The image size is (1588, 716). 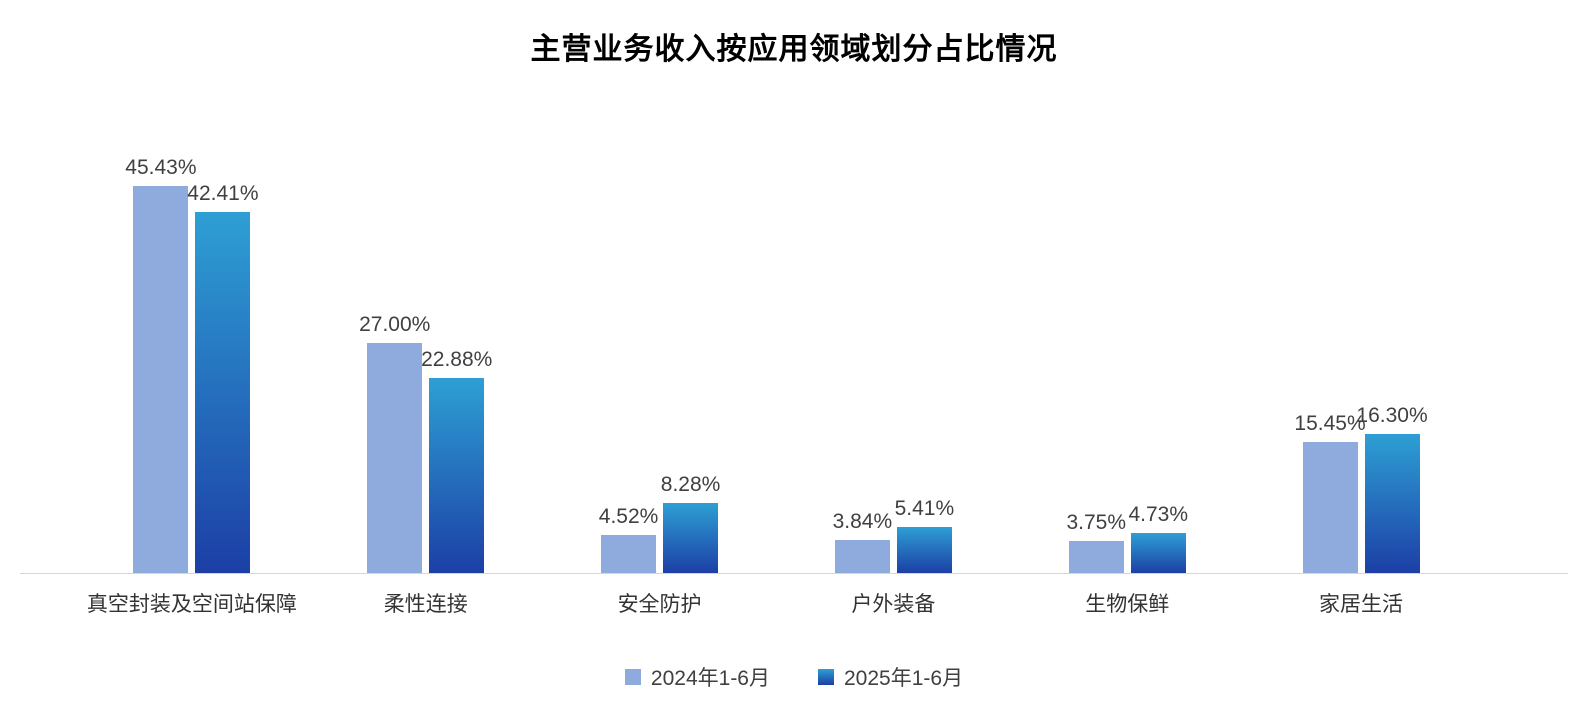 What do you see at coordinates (1330, 423) in the screenshot?
I see `value-label: 15.45%` at bounding box center [1330, 423].